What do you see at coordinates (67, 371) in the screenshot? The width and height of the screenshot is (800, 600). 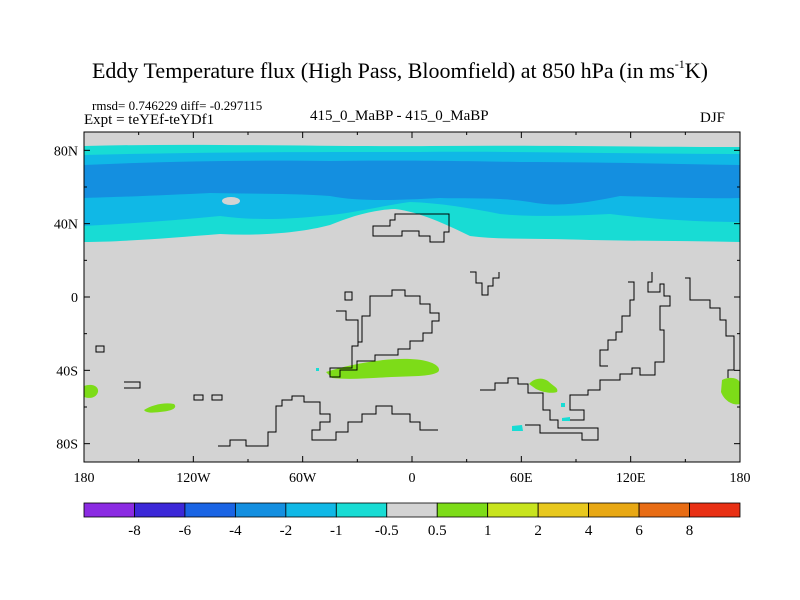 I see `lat-tick-label: 40S` at bounding box center [67, 371].